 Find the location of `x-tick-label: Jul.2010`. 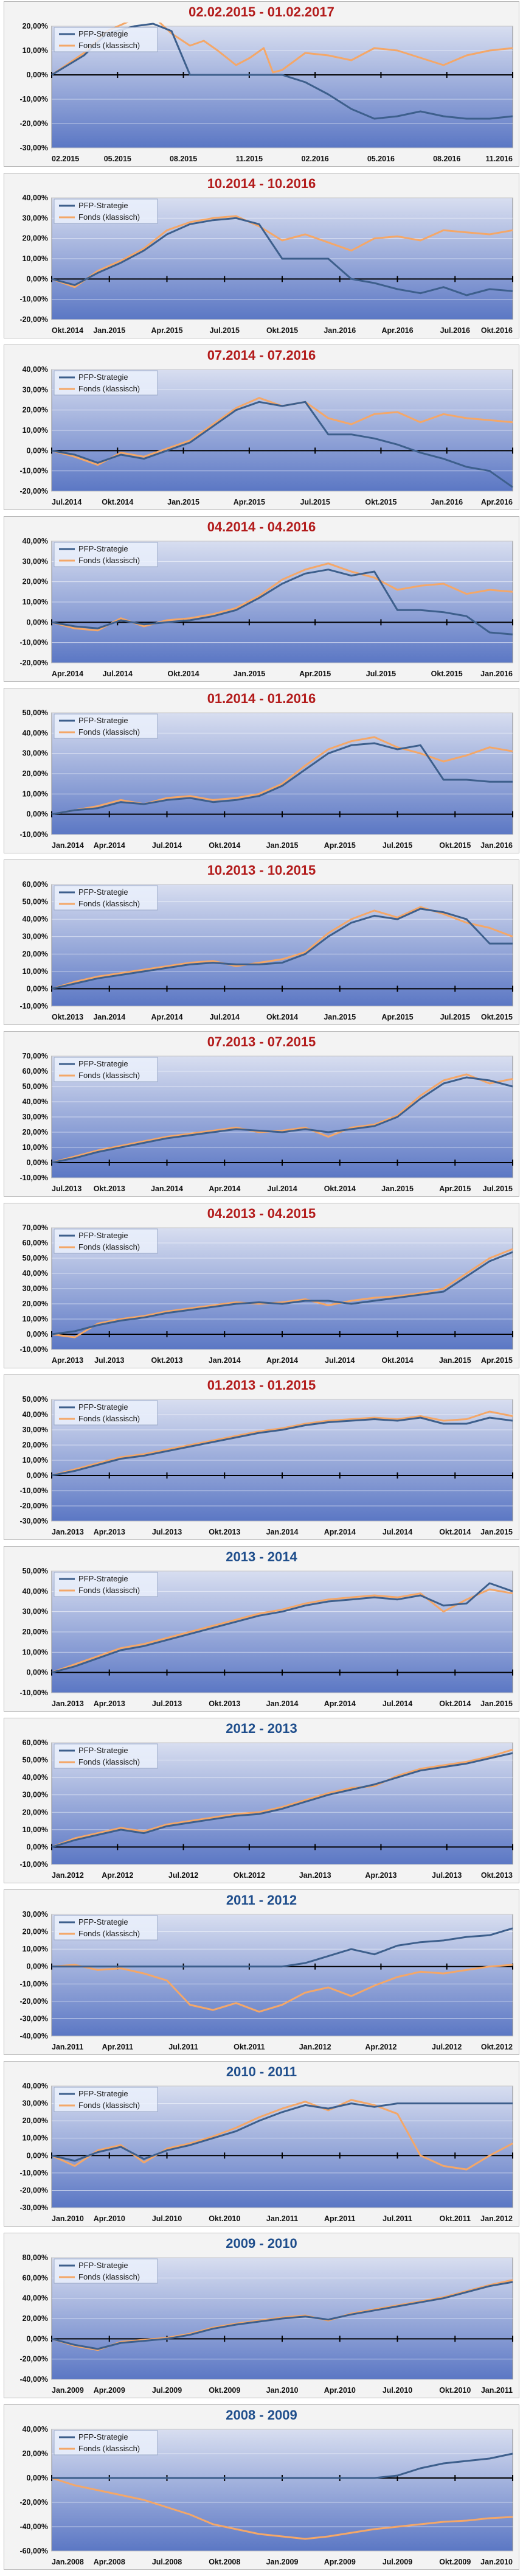

x-tick-label: Jul.2010 is located at coordinates (167, 2218).